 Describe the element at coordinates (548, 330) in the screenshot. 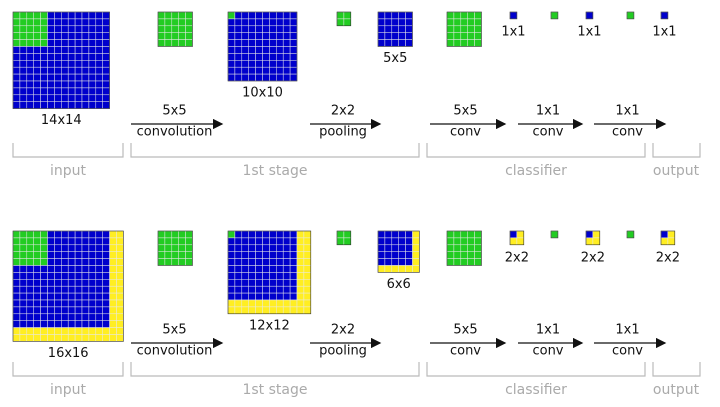

I see `operation-size: 1x1` at that location.